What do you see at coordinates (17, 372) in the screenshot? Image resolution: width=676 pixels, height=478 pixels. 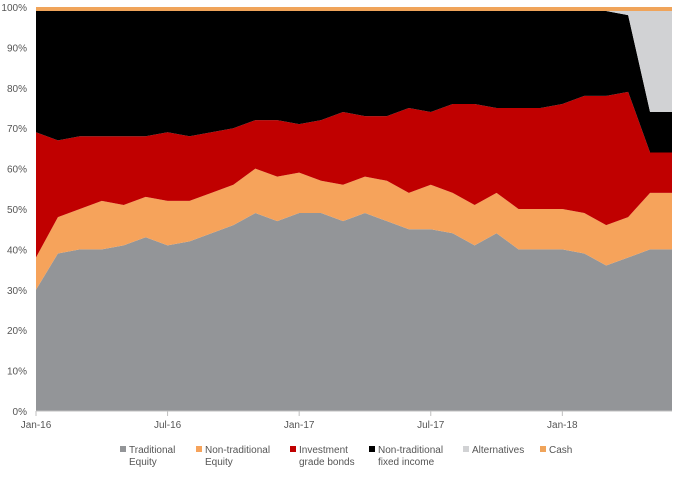 I see `y-tick-label: 10%` at bounding box center [17, 372].